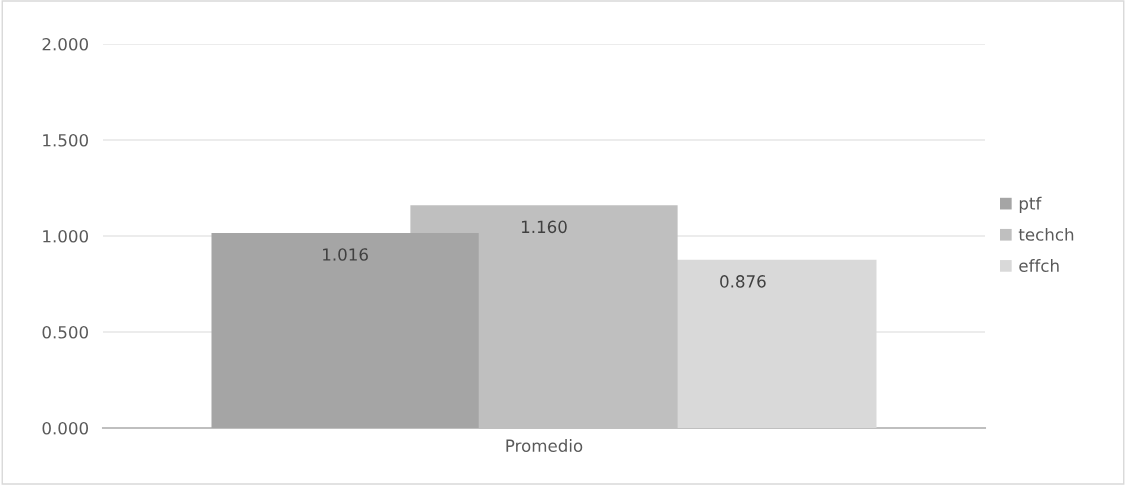 The image size is (1126, 485). I want to click on text: 1.016, so click(345, 254).